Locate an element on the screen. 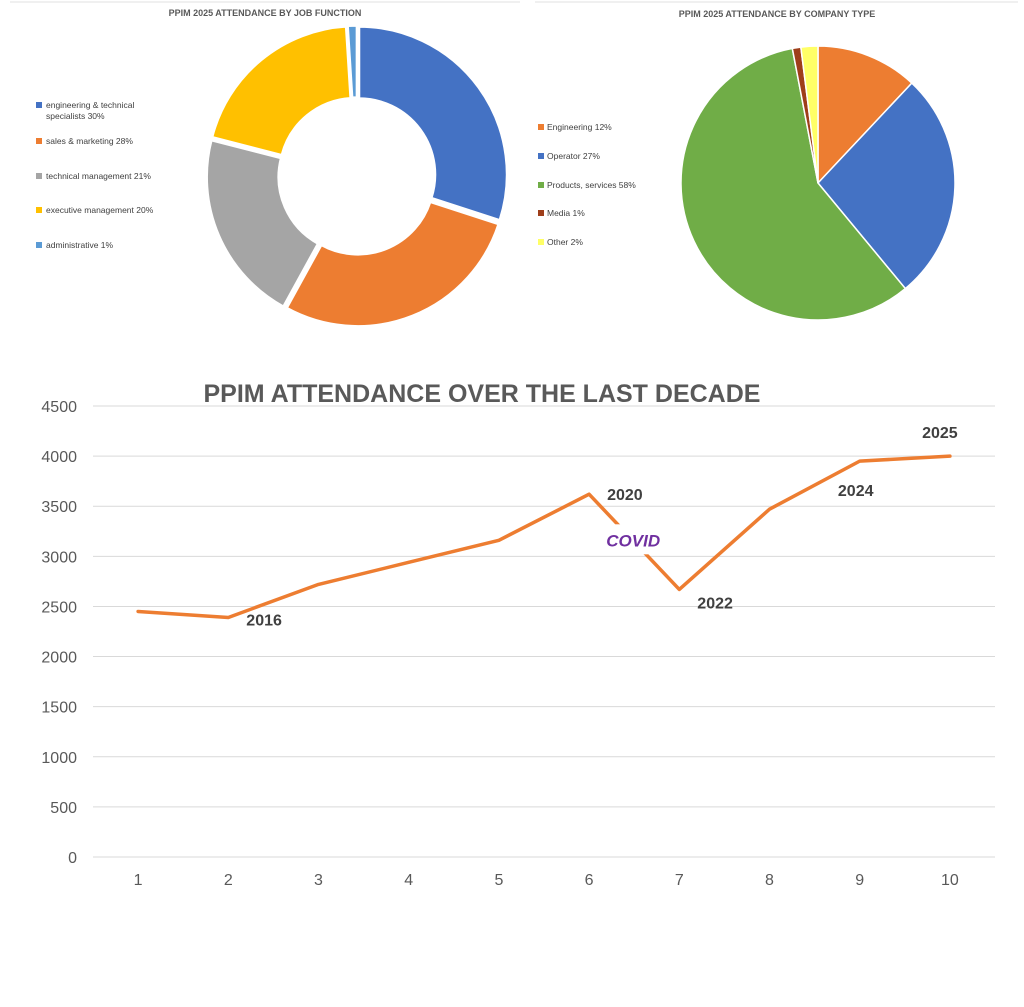  donut-slices is located at coordinates (357, 176).